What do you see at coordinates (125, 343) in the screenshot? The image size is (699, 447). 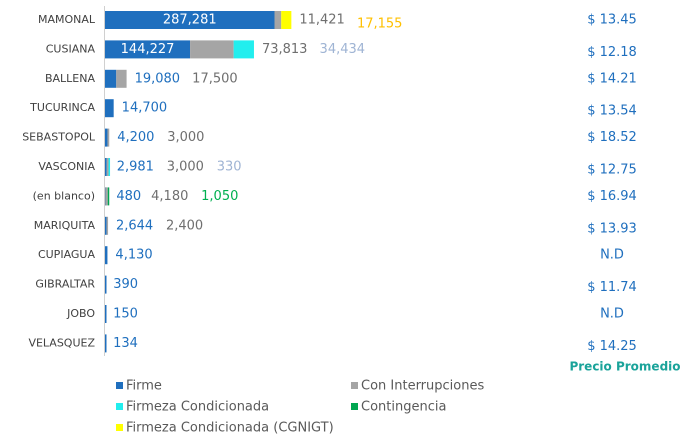 I see `value-label: 134` at bounding box center [125, 343].